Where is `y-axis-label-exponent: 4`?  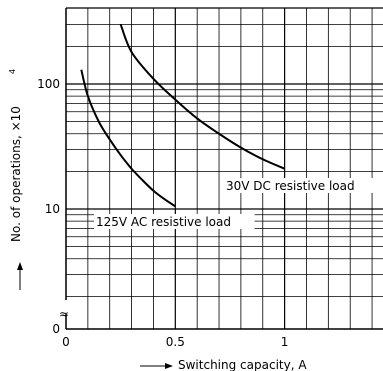 y-axis-label-exponent: 4 is located at coordinates (12, 71).